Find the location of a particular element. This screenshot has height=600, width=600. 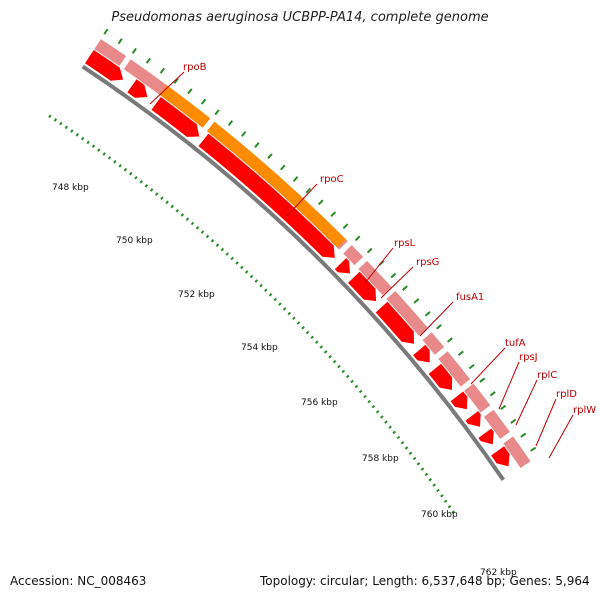

gene-label: rpsL is located at coordinates (405, 243).